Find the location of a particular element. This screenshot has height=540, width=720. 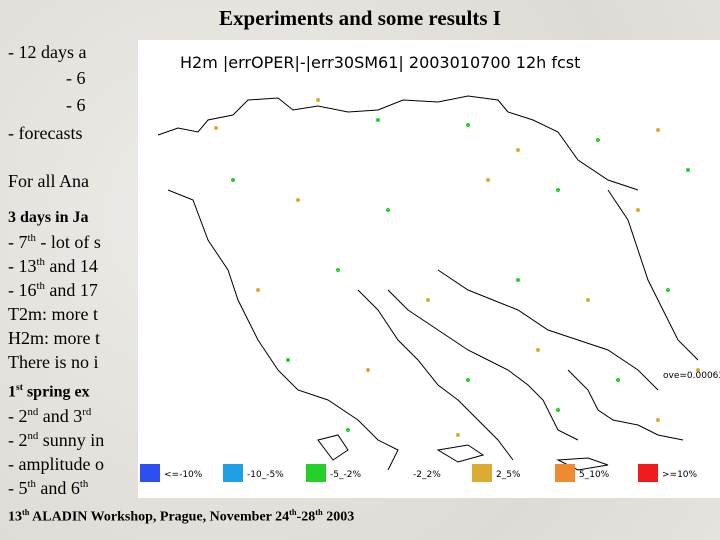

text-run: - 16 is located at coordinates (22, 290).